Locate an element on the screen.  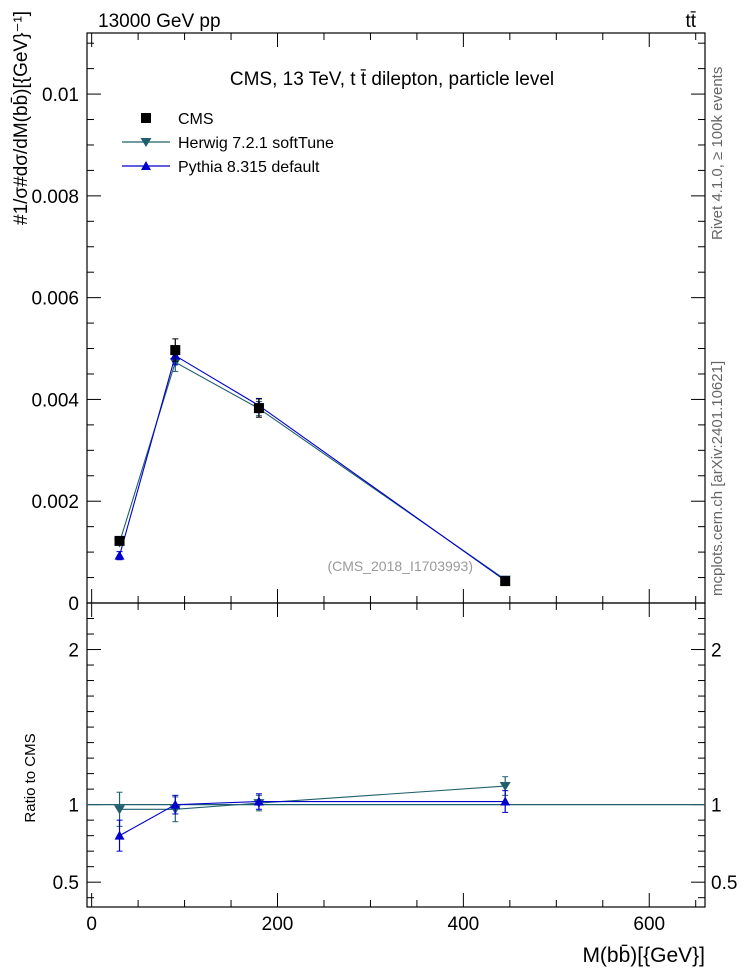
main-panel-marks is located at coordinates (312, 462).